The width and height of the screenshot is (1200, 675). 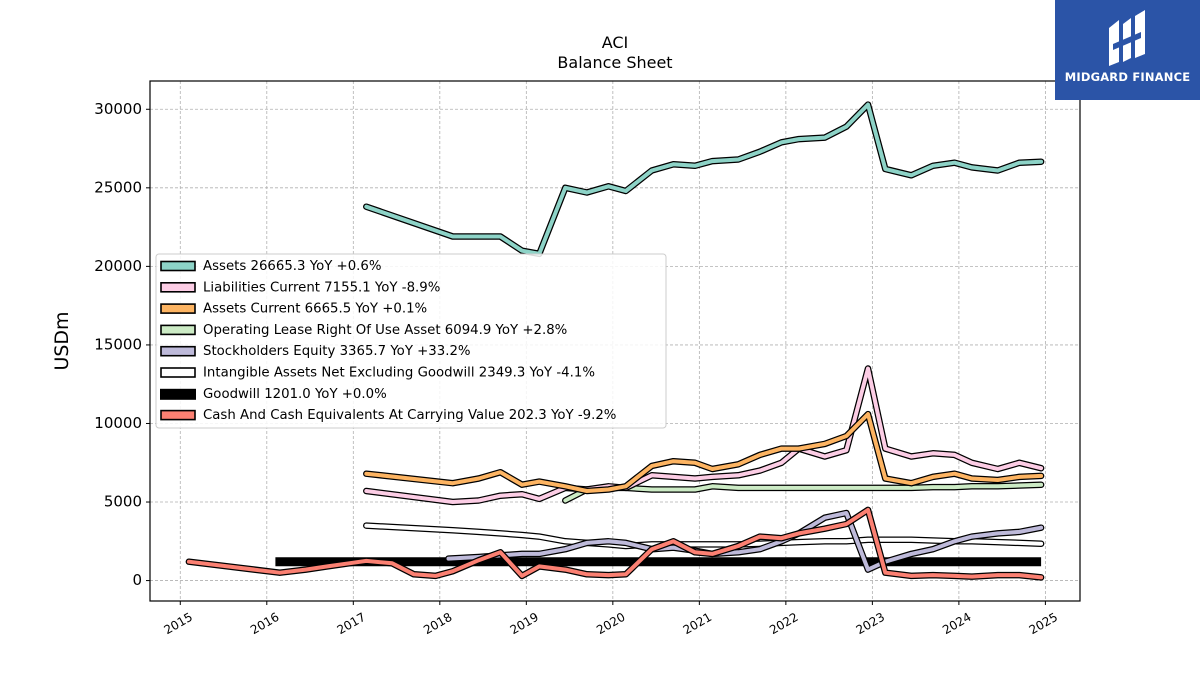 I want to click on brand-name: MIDGARD FINANCE, so click(x=1127, y=77).